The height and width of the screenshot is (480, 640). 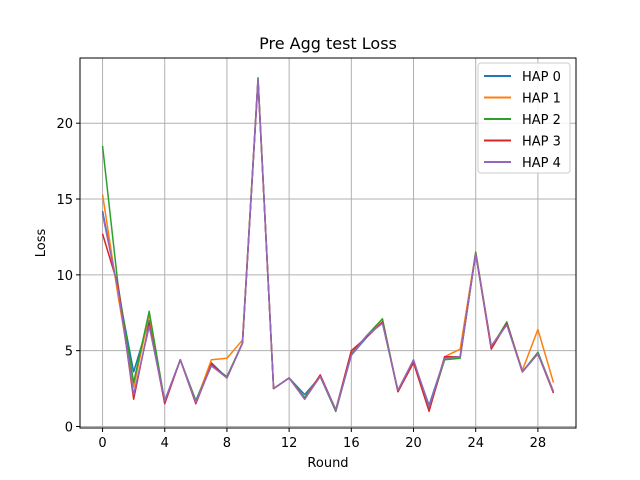 I want to click on y-axis-label: Loss, so click(x=41, y=243).